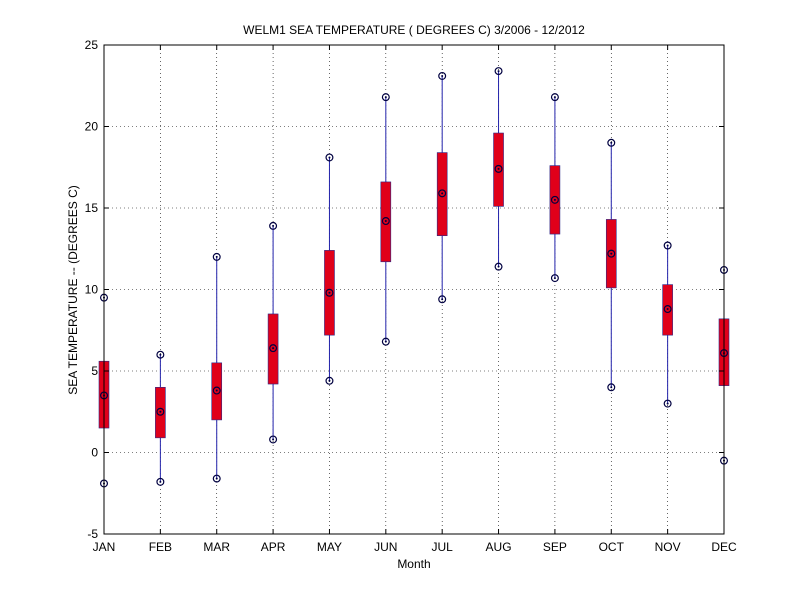  What do you see at coordinates (442, 187) in the screenshot?
I see `box-jul` at bounding box center [442, 187].